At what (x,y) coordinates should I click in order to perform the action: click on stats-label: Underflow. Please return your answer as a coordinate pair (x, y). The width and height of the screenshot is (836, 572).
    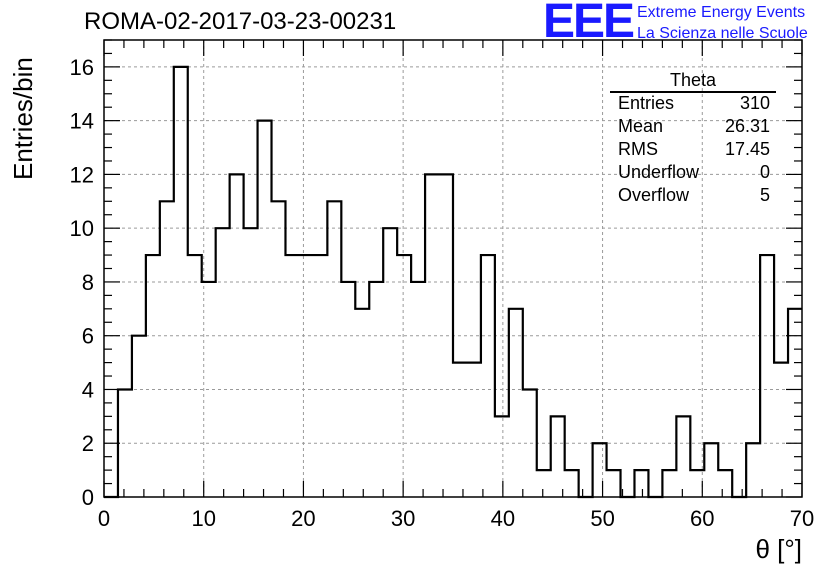
    Looking at the image, I should click on (659, 172).